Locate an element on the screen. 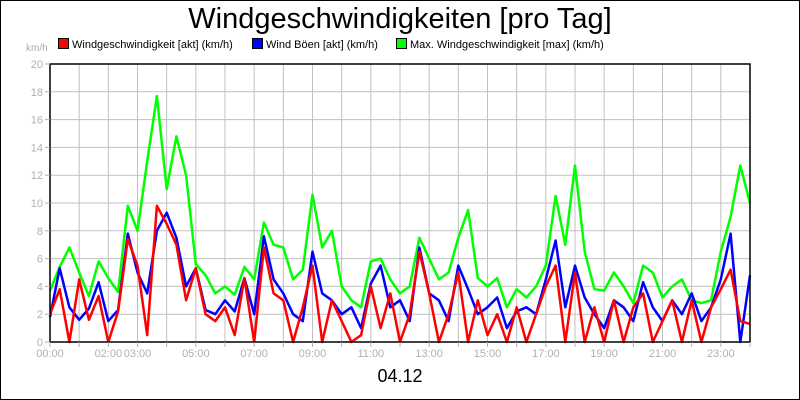 This screenshot has width=800, height=400. y-axis-unit-label: km/h is located at coordinates (37, 48).